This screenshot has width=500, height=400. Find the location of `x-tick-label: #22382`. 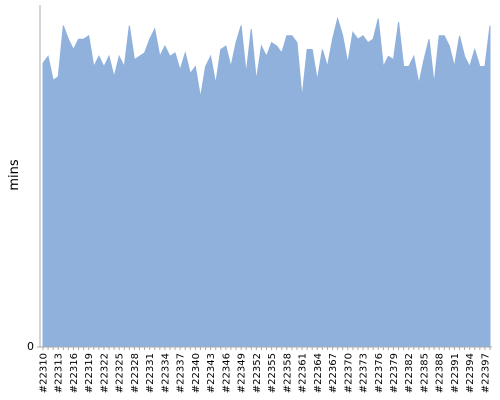

x-tick-label: #22382 is located at coordinates (409, 373).